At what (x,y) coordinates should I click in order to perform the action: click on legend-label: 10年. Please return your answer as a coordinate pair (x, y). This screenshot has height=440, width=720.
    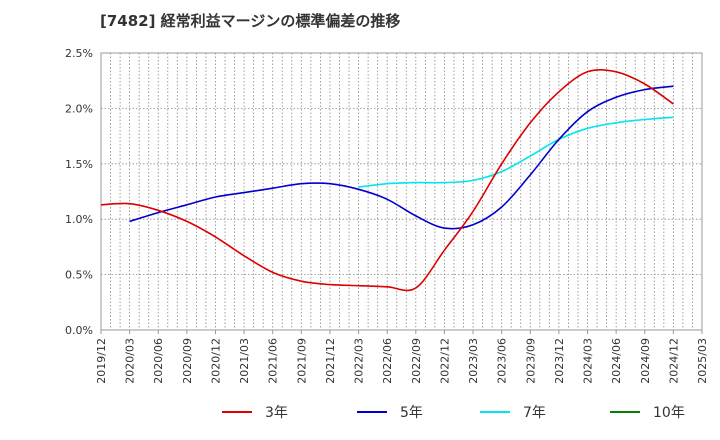
    Looking at the image, I should click on (669, 413).